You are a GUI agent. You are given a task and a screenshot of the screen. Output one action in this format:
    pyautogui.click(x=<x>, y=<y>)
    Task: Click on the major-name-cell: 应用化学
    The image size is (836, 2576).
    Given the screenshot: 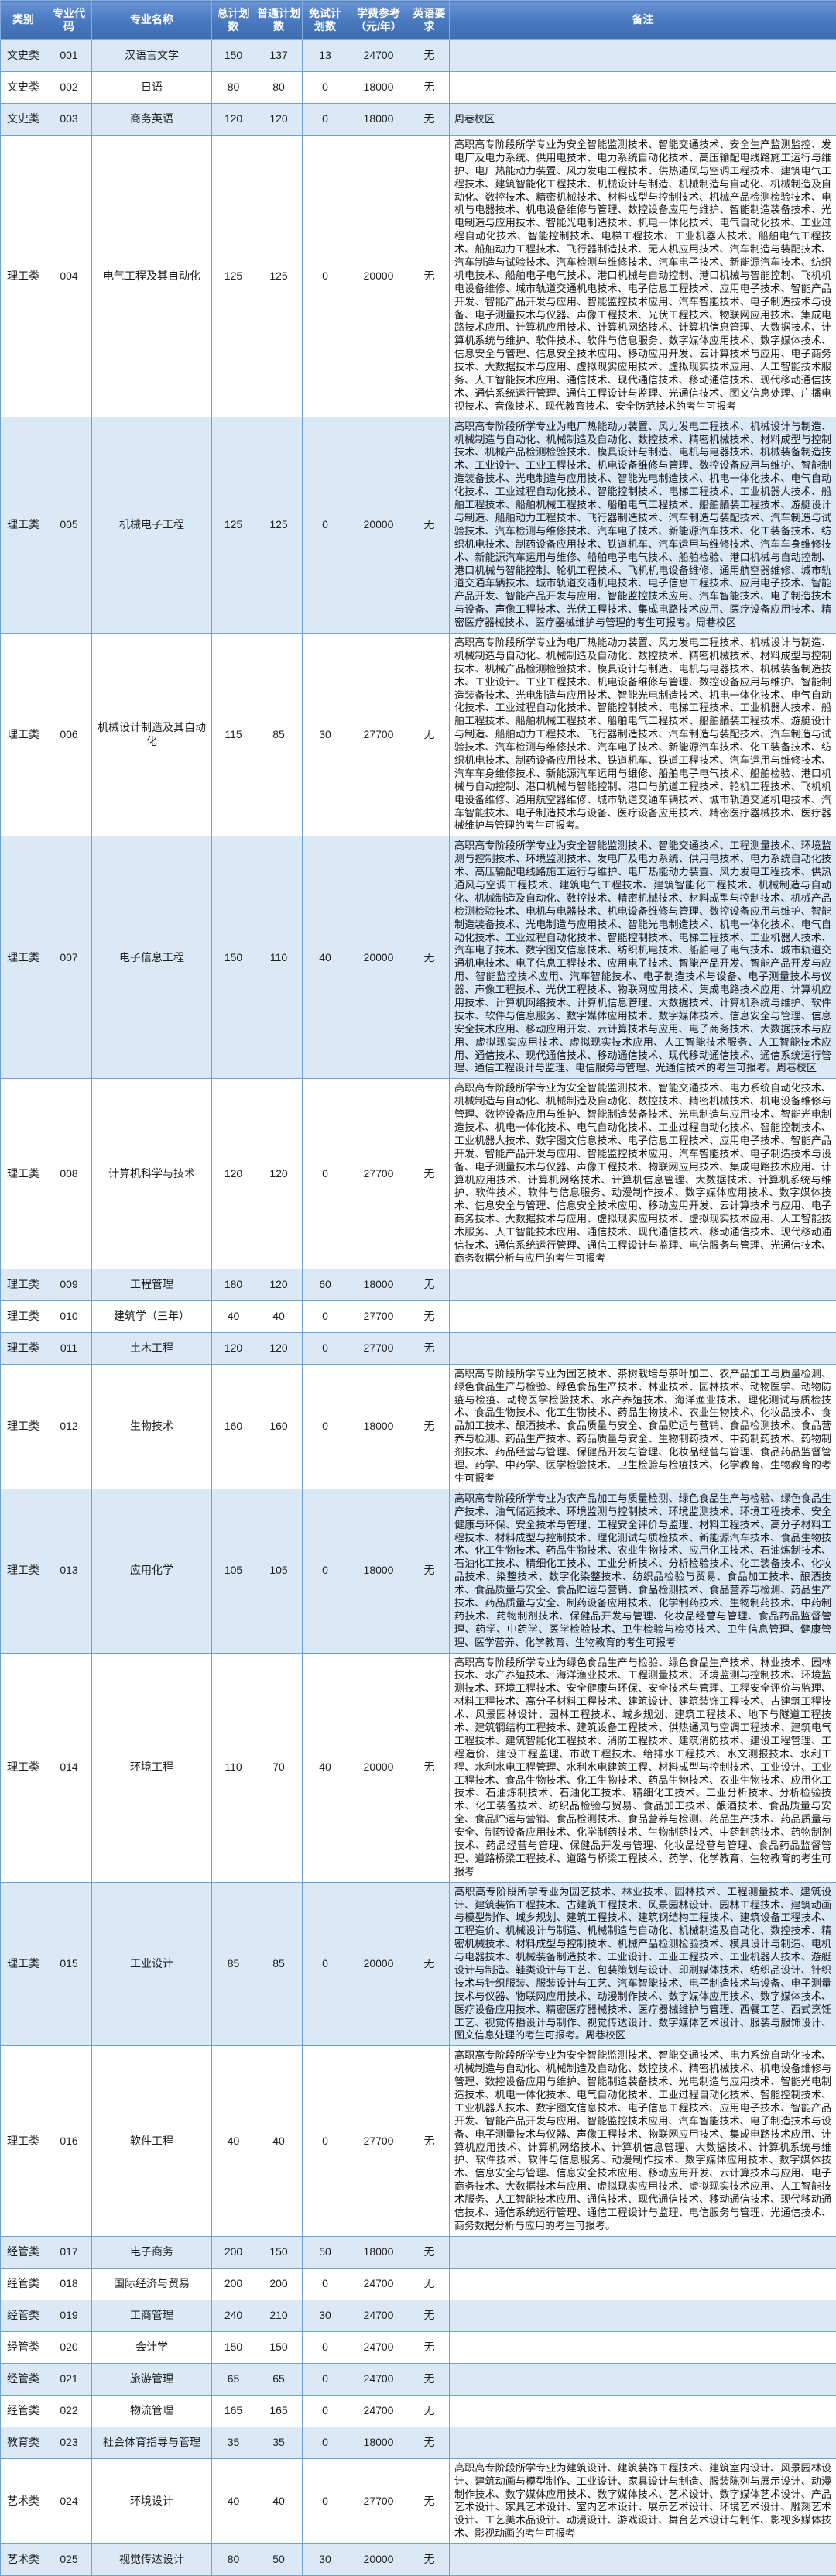 What is the action you would take?
    pyautogui.click(x=152, y=1571)
    